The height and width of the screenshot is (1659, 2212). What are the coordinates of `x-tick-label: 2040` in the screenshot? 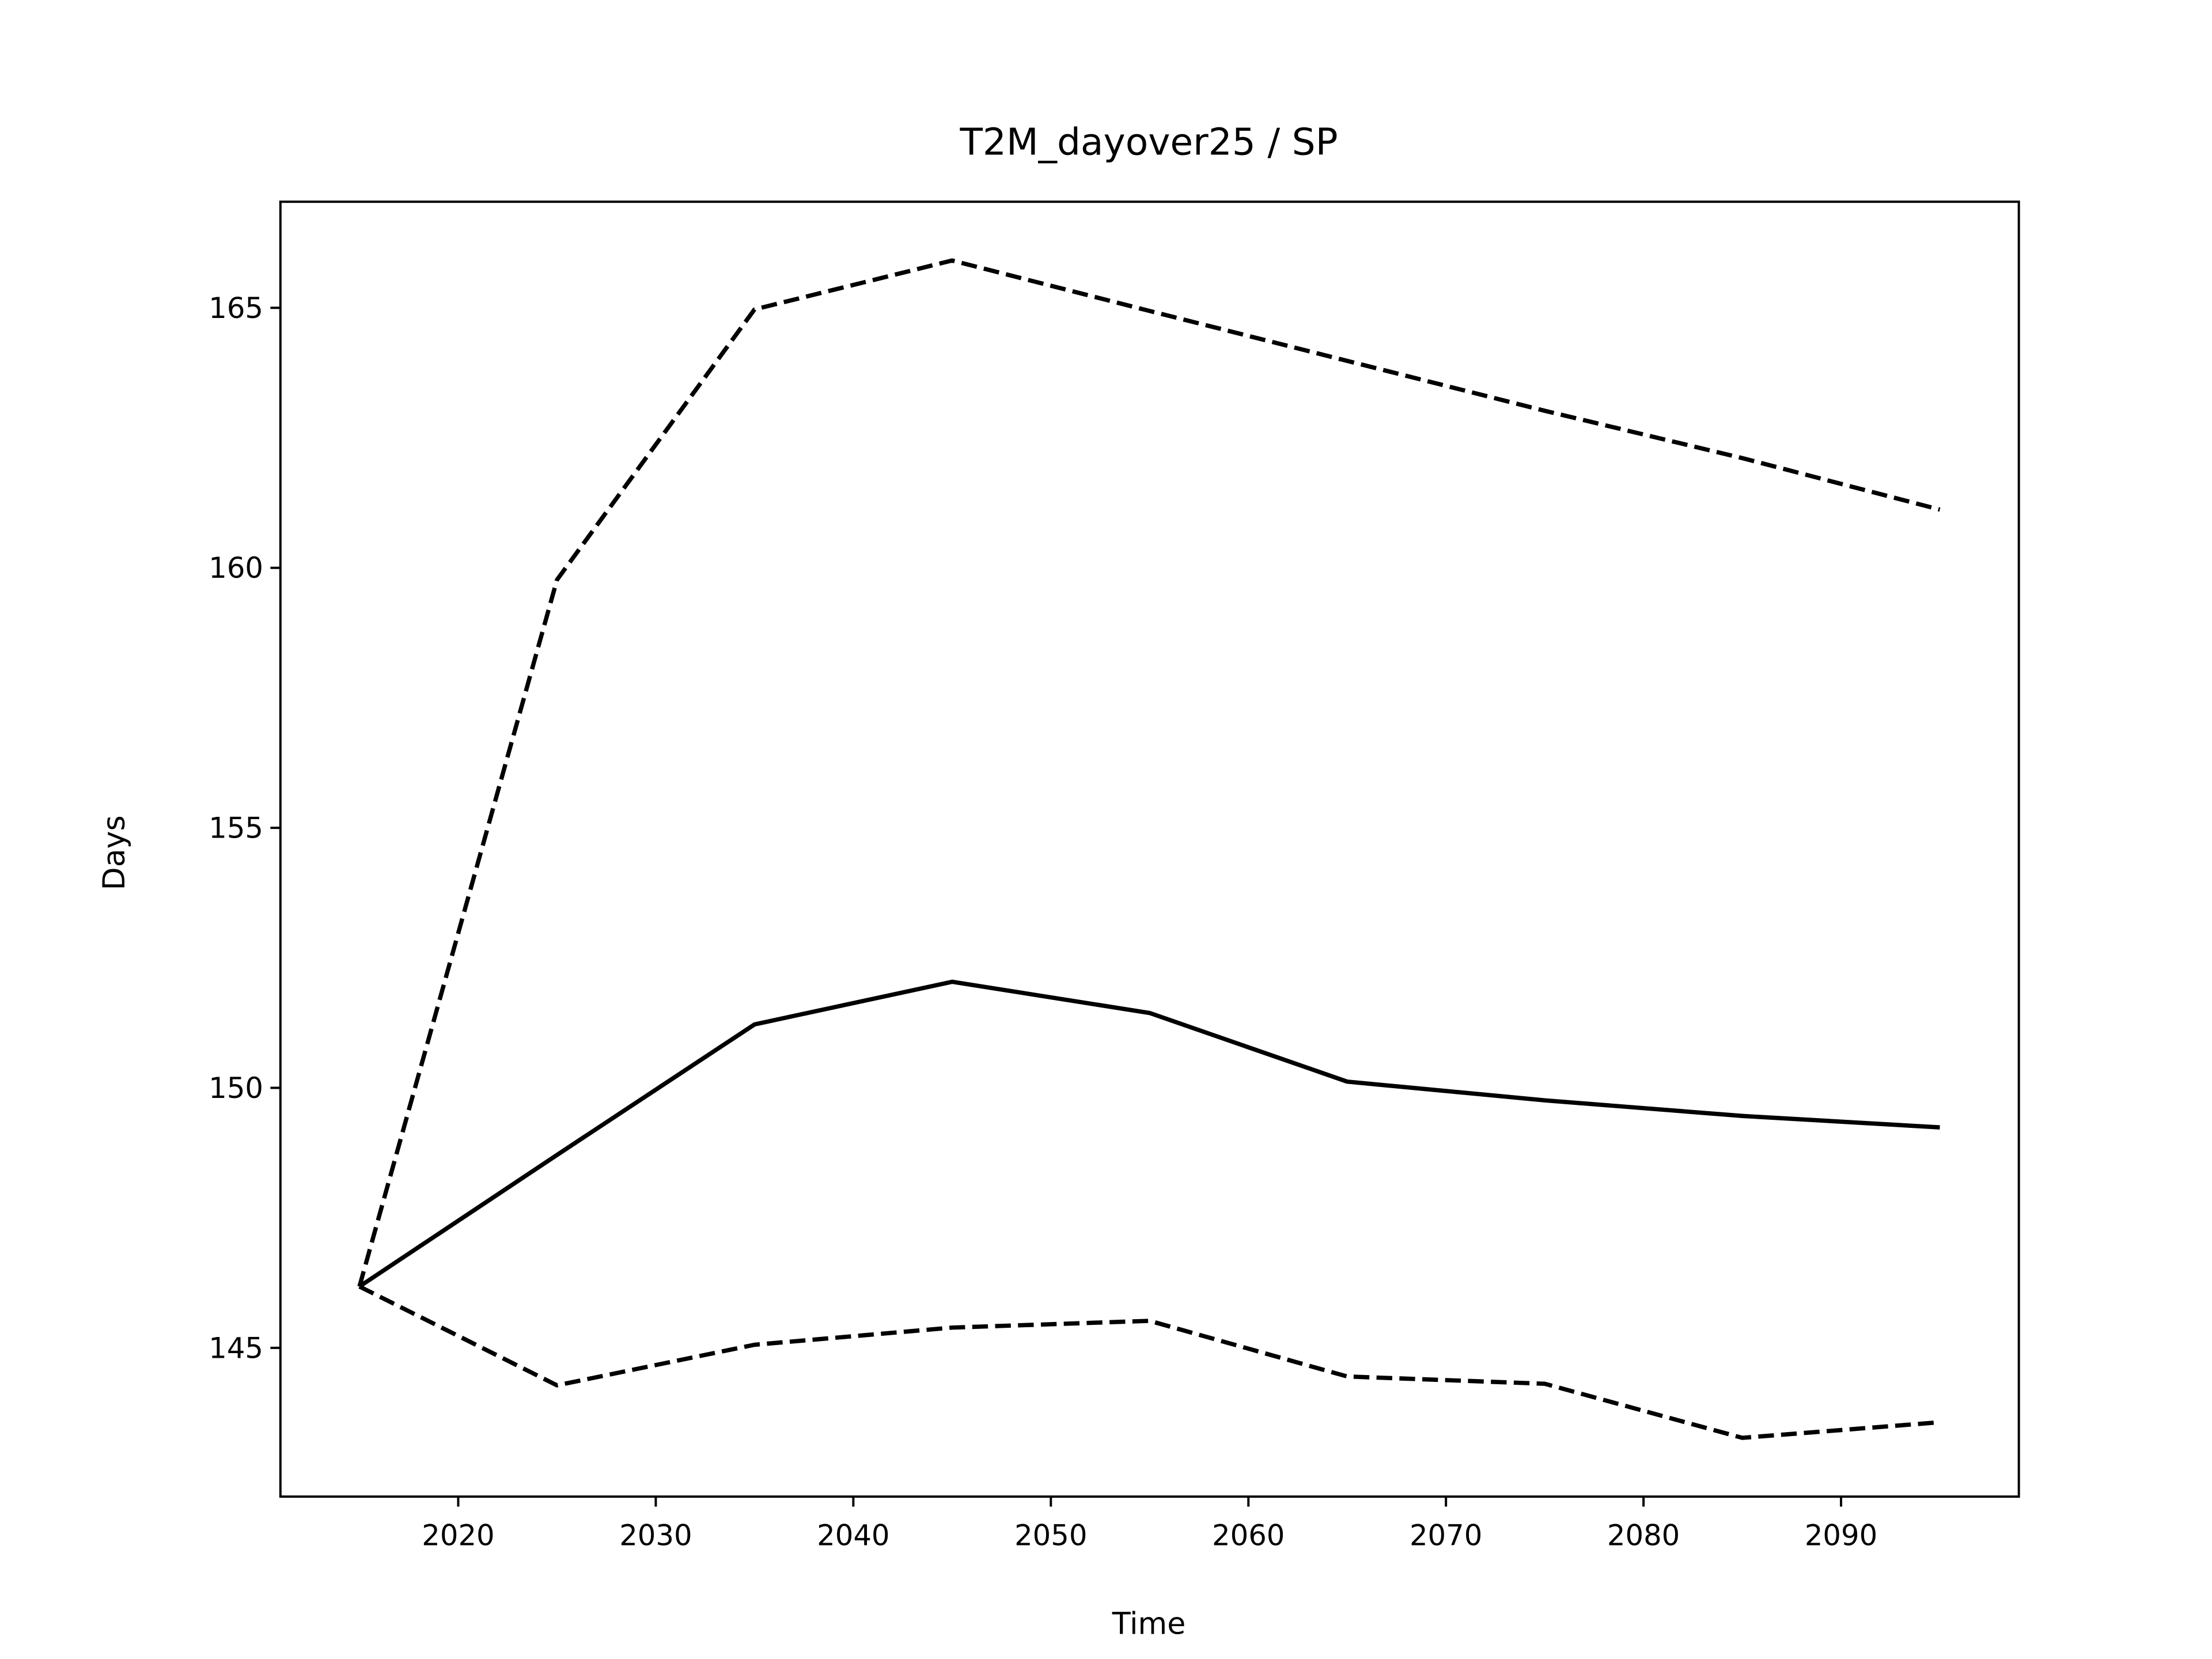 It's located at (853, 1535).